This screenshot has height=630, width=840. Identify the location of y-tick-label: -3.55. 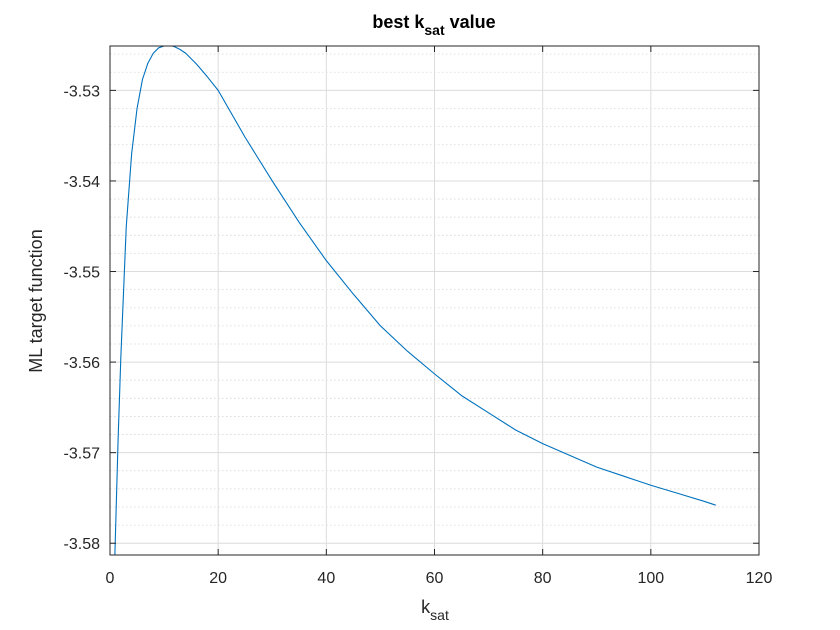
(82, 273).